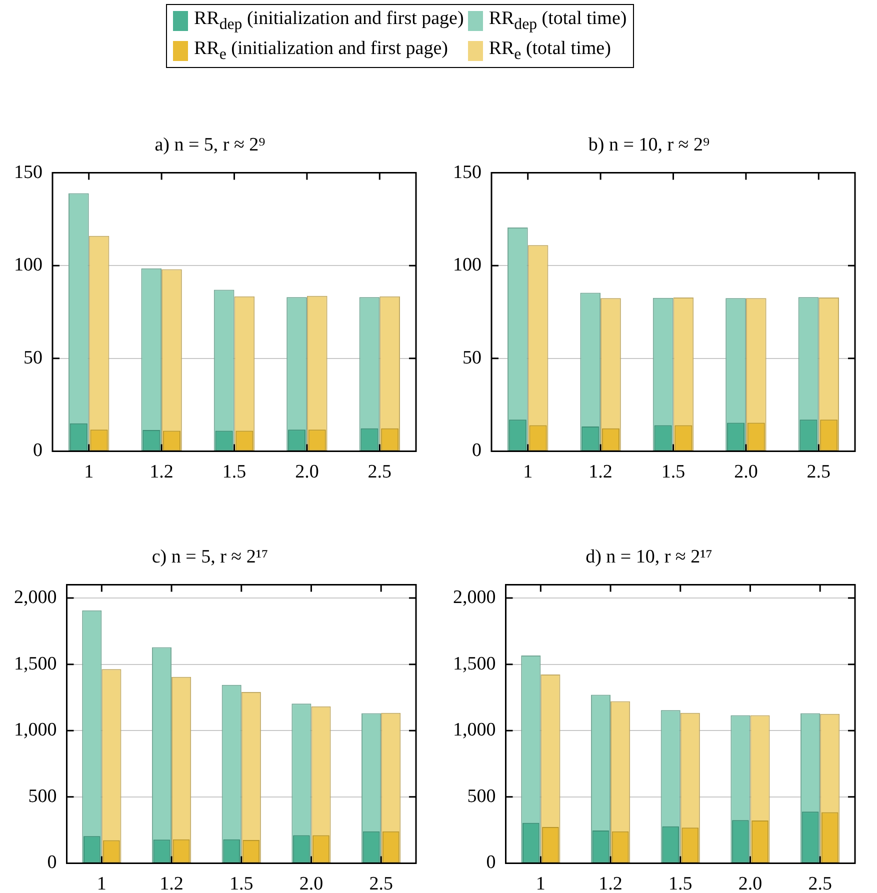  I want to click on legend-label: RR$_{e}$ (initialization and first page), so click(321, 51).